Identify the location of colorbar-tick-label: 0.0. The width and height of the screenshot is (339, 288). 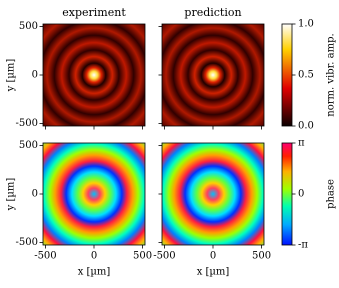
(306, 126).